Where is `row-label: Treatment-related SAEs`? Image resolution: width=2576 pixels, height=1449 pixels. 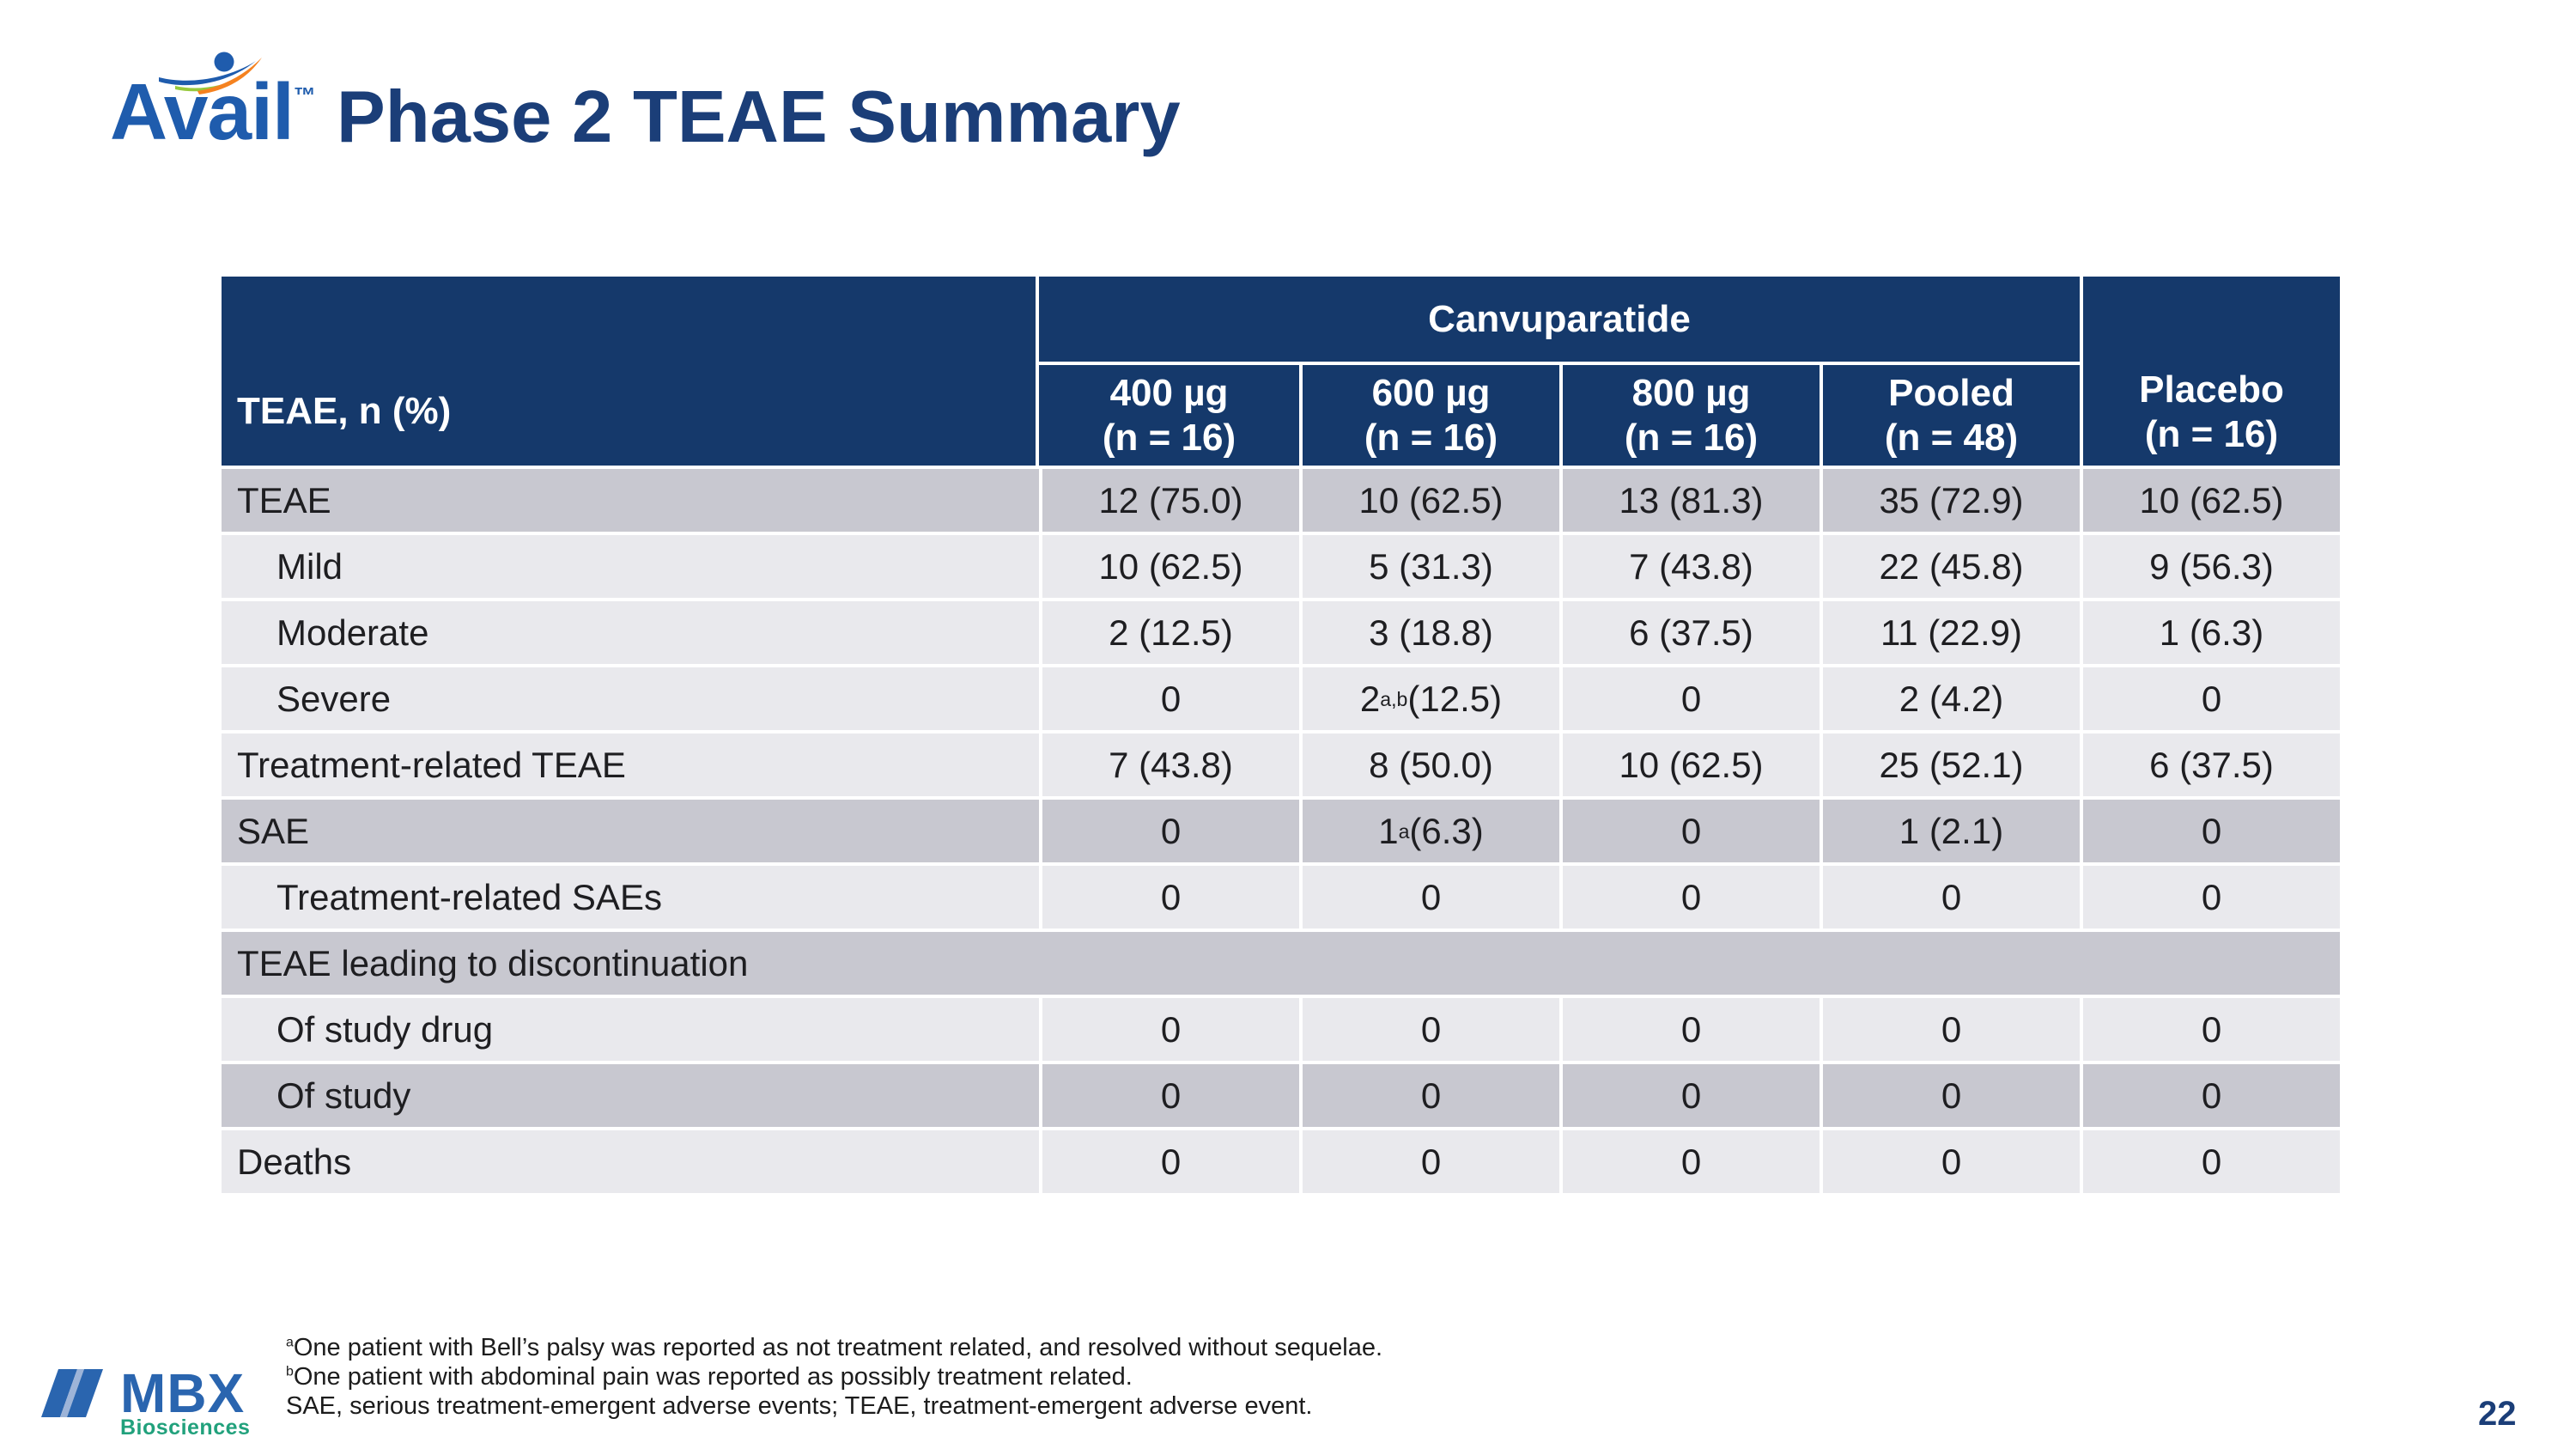 row-label: Treatment-related SAEs is located at coordinates (630, 897).